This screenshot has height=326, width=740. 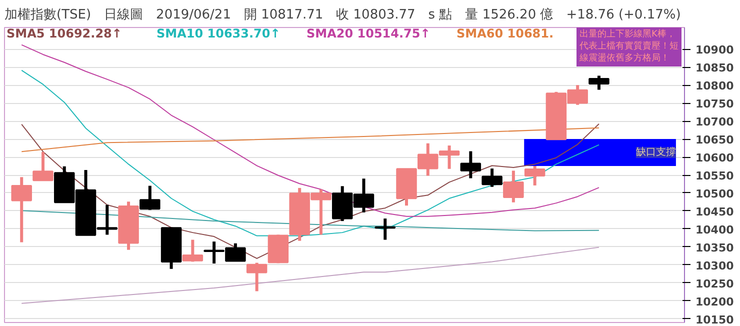 What do you see at coordinates (715, 140) in the screenshot?
I see `y-tick-label: 10650` at bounding box center [715, 140].